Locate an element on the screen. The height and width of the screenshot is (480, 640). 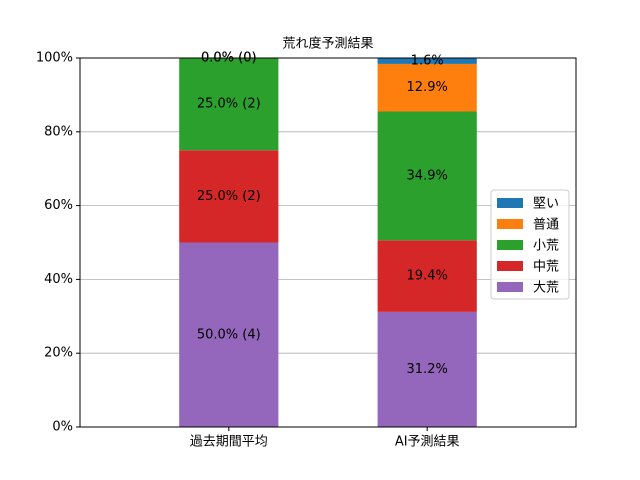
legend-label: 小荒 is located at coordinates (546, 246).